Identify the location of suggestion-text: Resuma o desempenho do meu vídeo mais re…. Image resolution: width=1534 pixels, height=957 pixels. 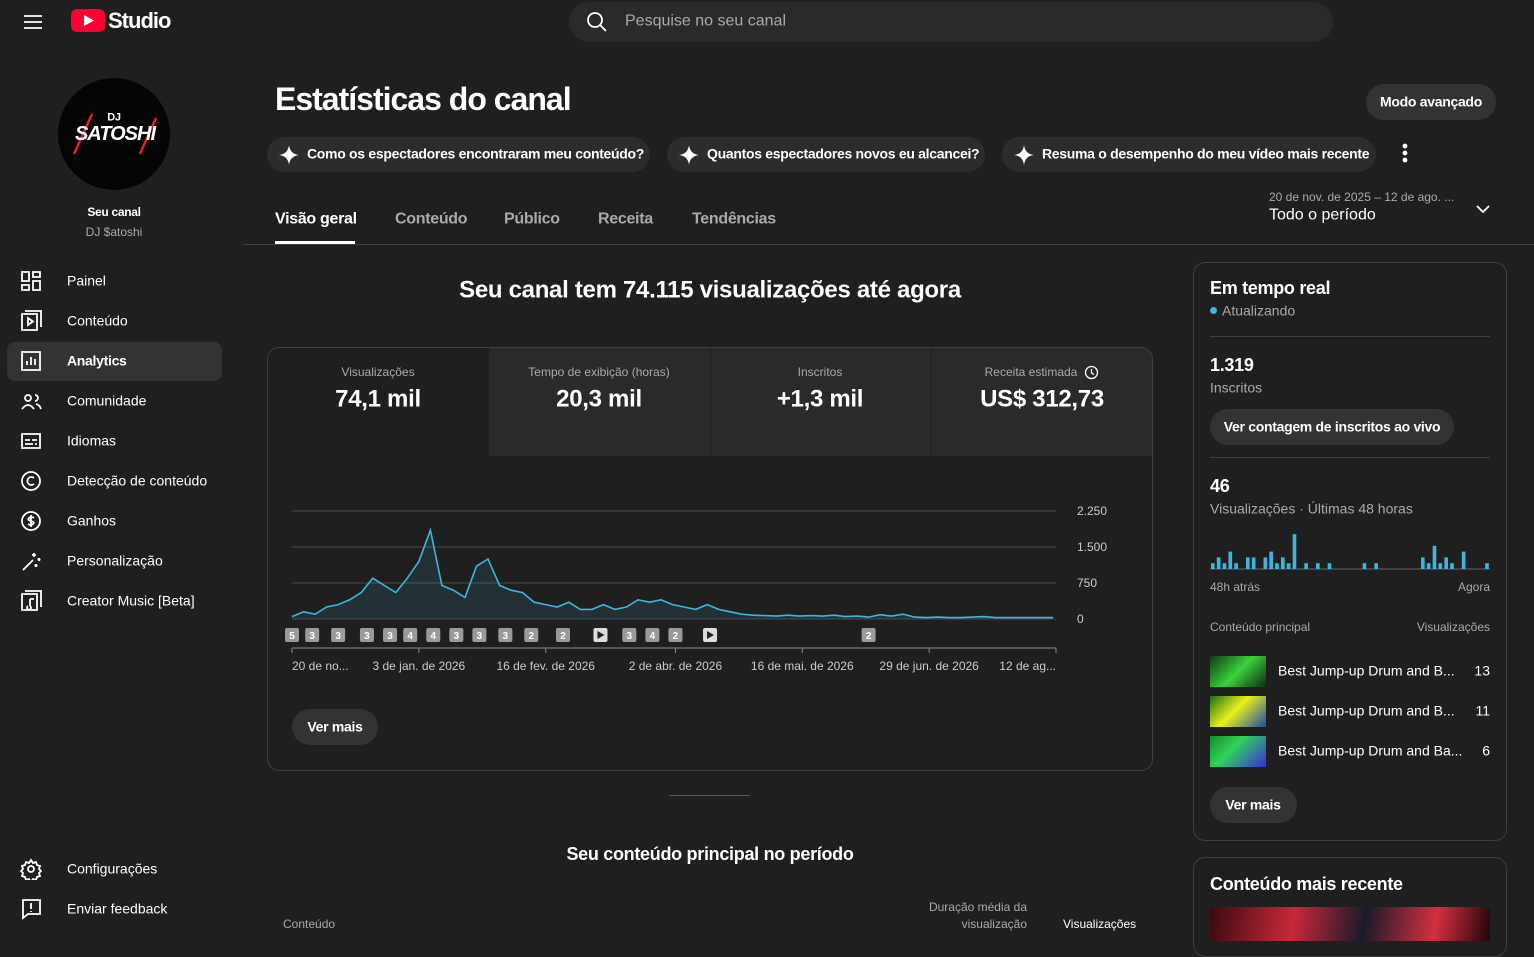
(1206, 153).